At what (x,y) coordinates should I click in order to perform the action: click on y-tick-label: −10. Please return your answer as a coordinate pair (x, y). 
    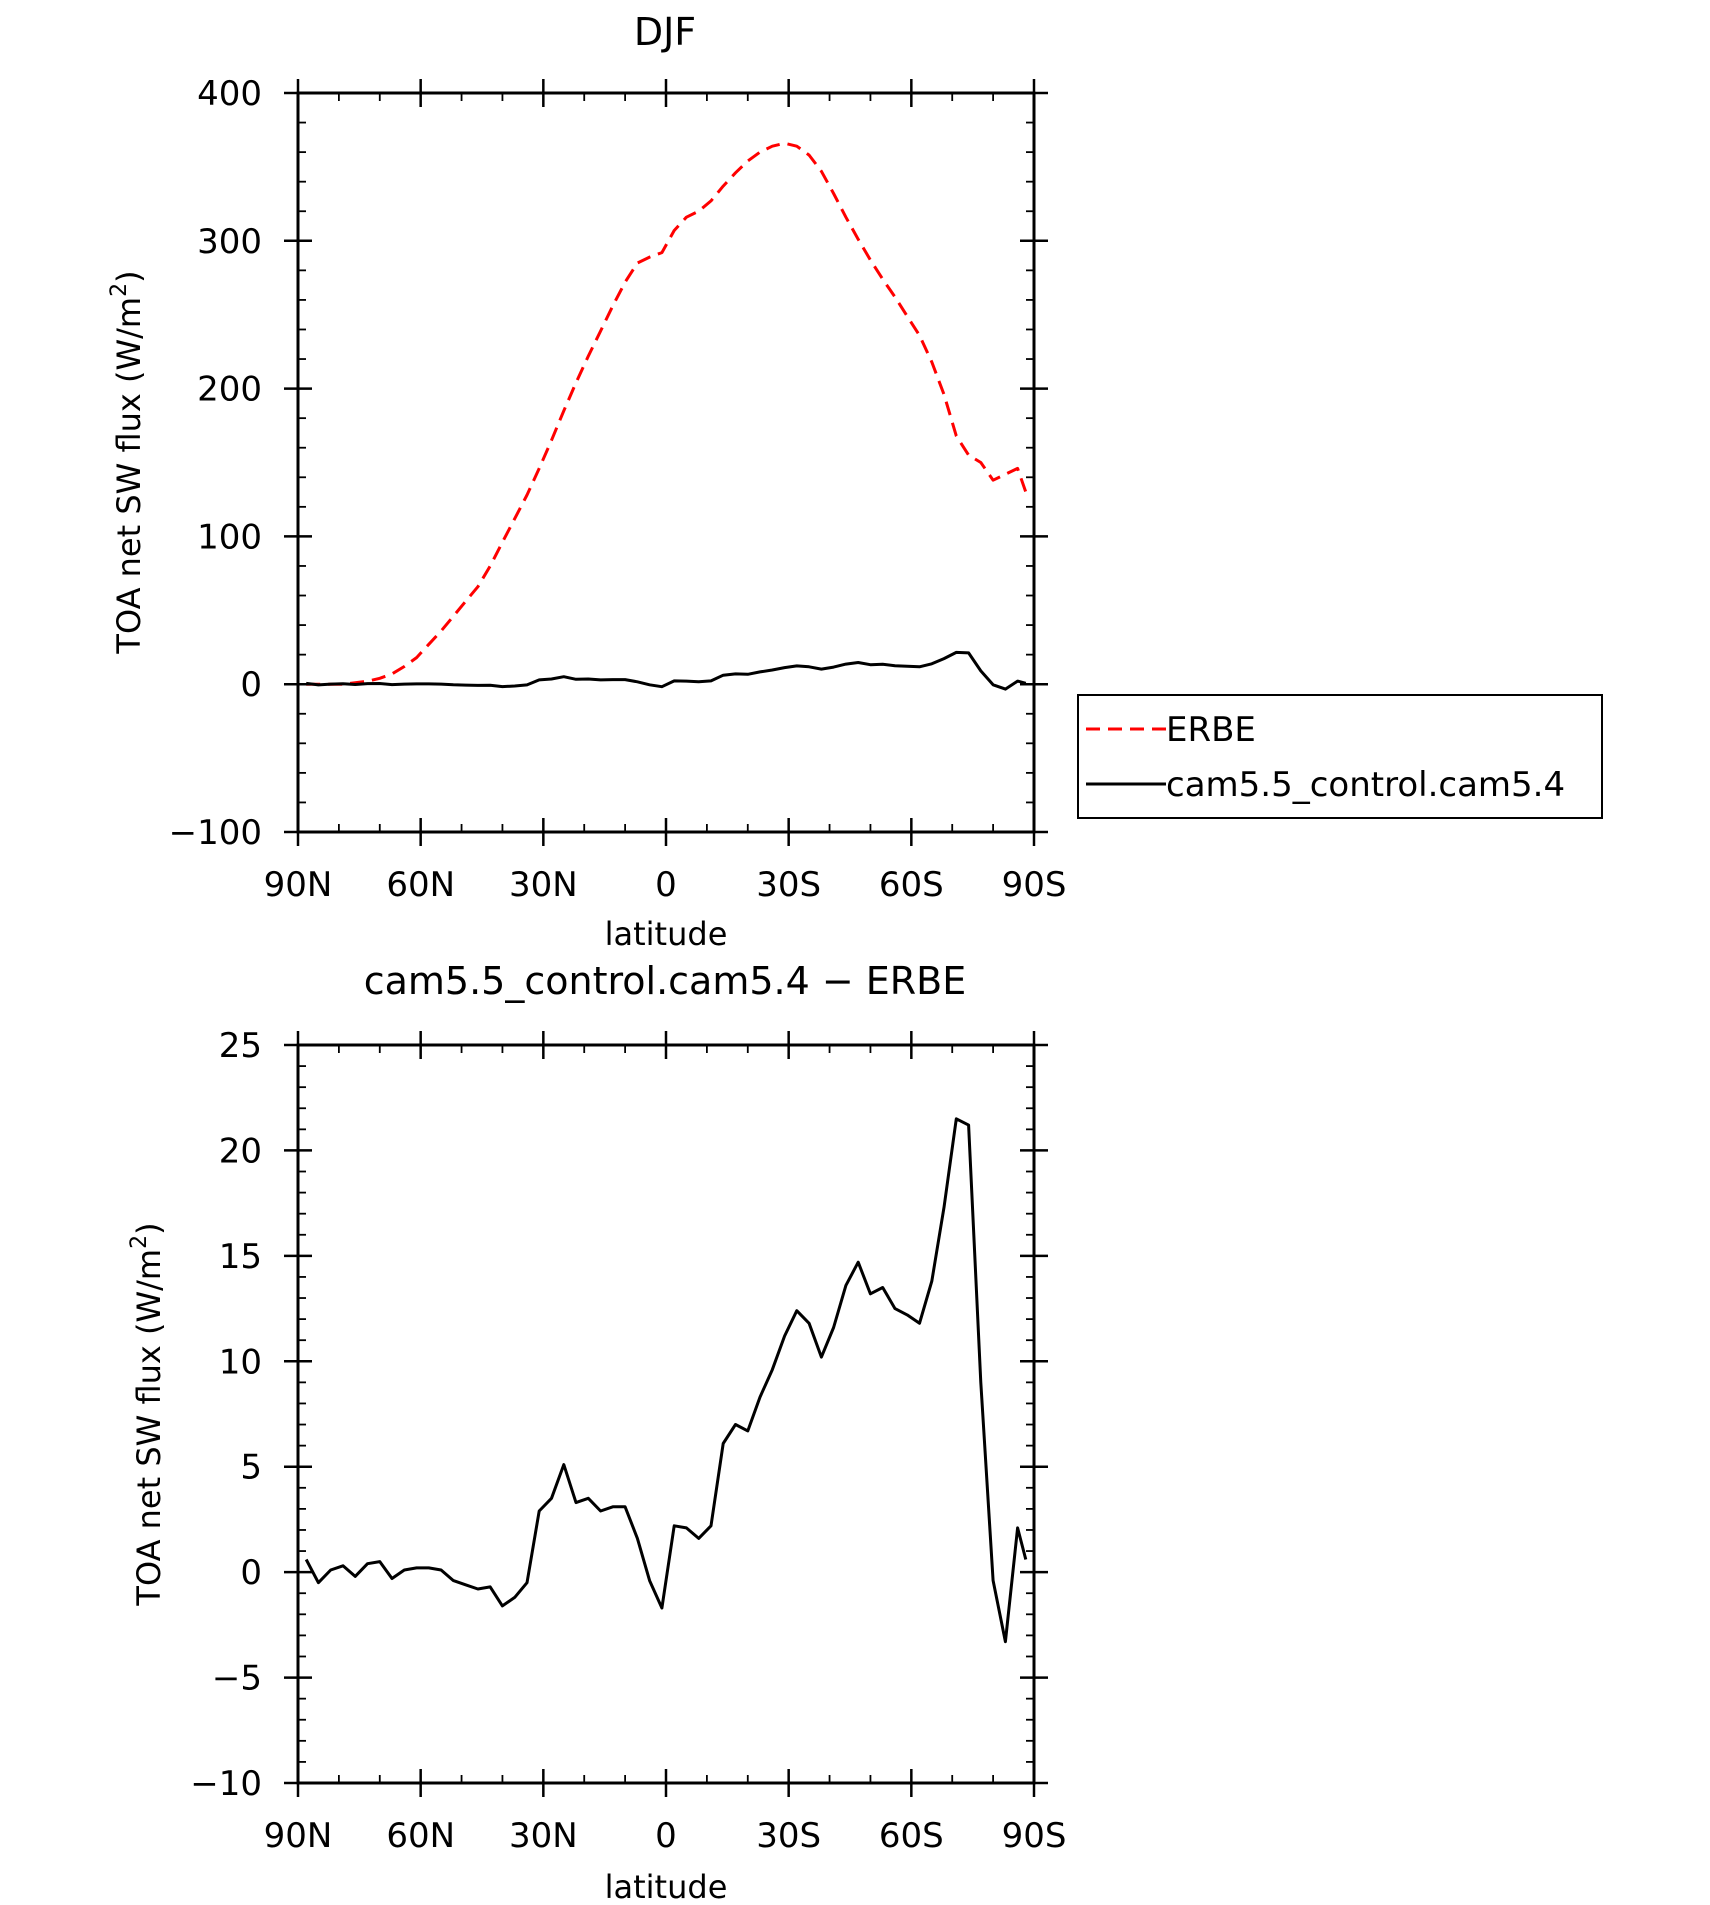
    Looking at the image, I should click on (226, 1784).